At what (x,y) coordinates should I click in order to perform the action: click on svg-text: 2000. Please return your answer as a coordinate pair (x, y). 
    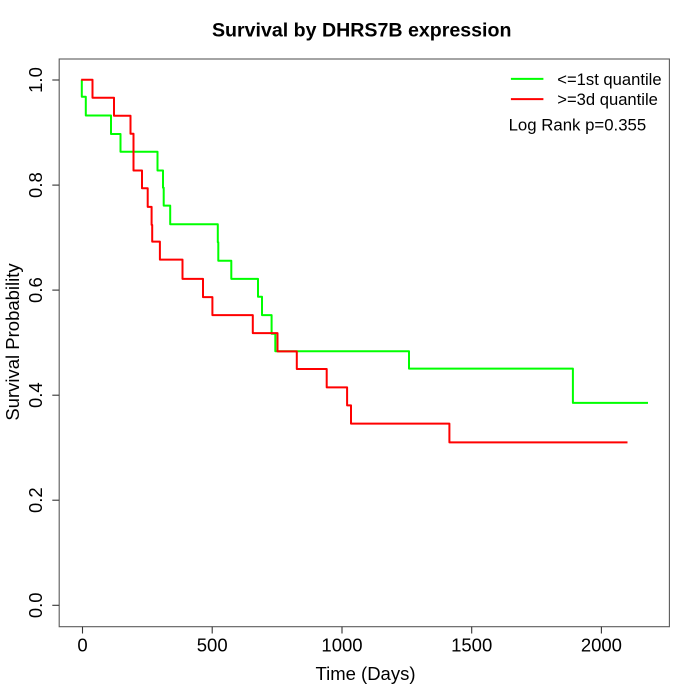
    Looking at the image, I should click on (601, 645).